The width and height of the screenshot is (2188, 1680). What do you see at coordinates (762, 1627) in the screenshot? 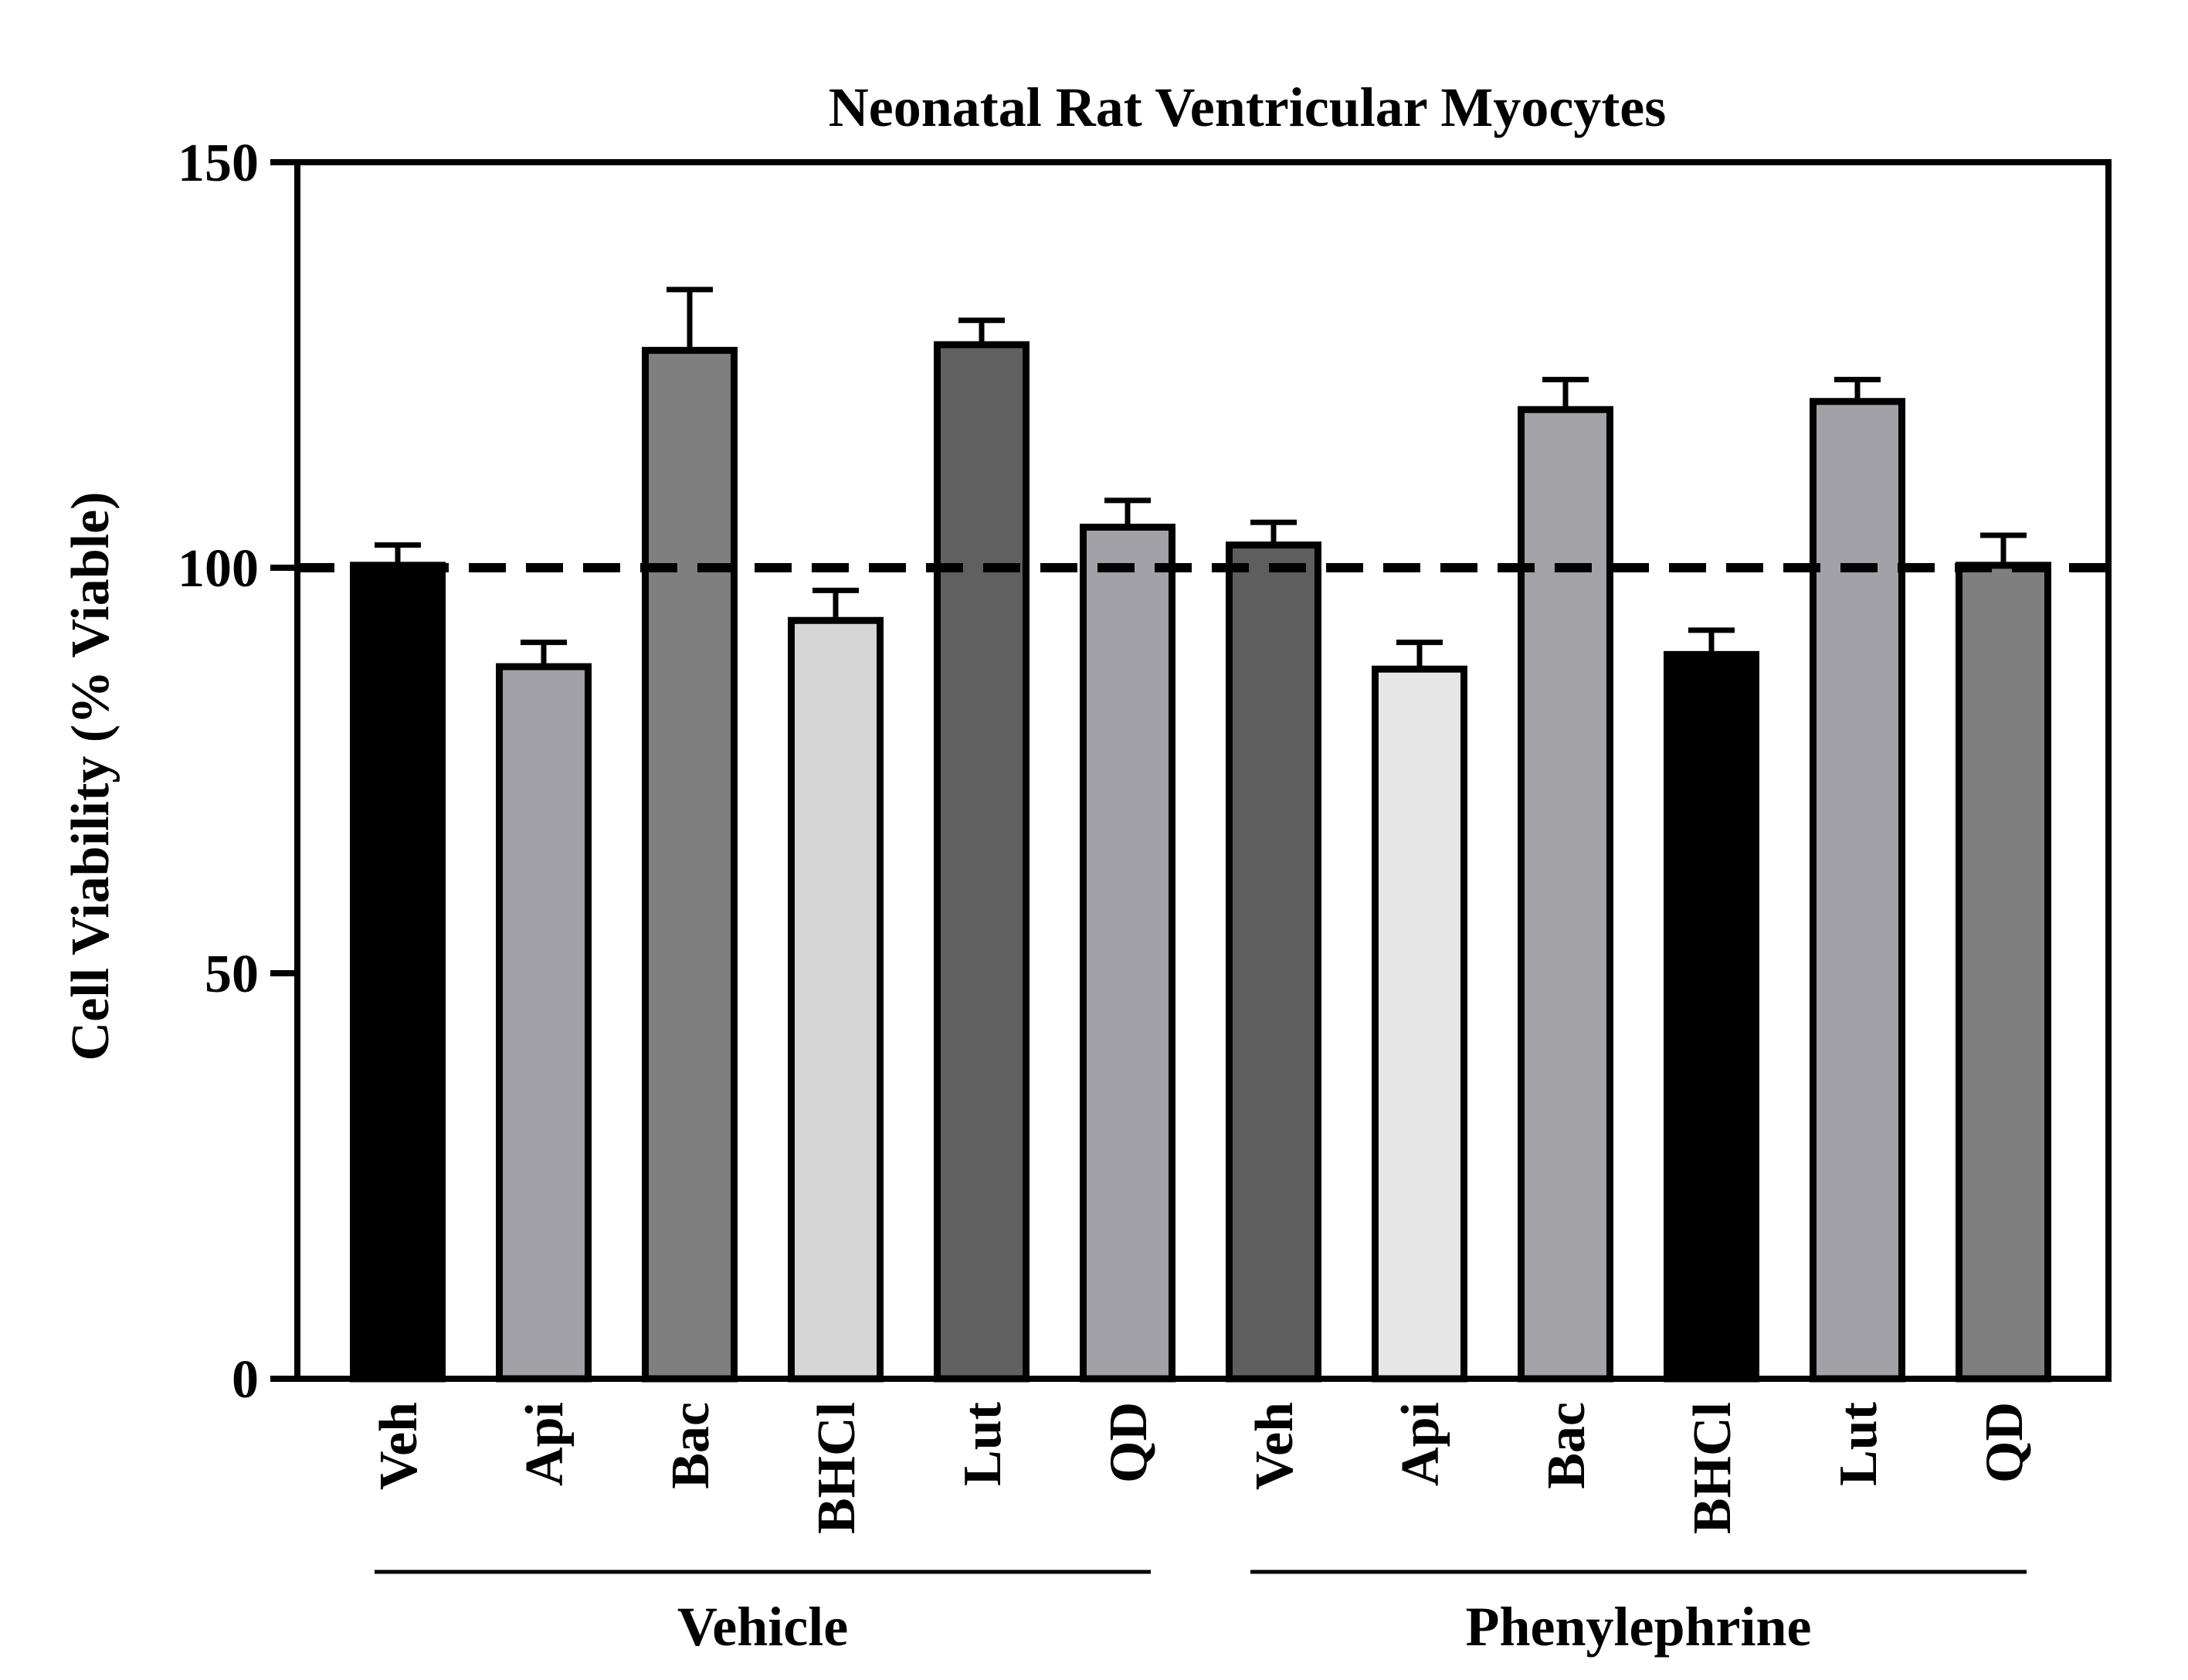
I see `group-label-1: Vehicle` at bounding box center [762, 1627].